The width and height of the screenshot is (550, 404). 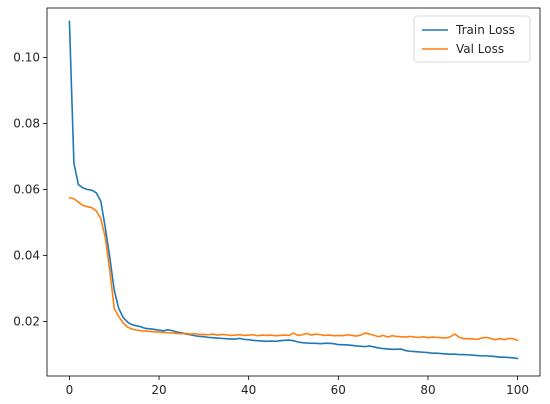 What do you see at coordinates (248, 390) in the screenshot?
I see `x-tick-label: 40` at bounding box center [248, 390].